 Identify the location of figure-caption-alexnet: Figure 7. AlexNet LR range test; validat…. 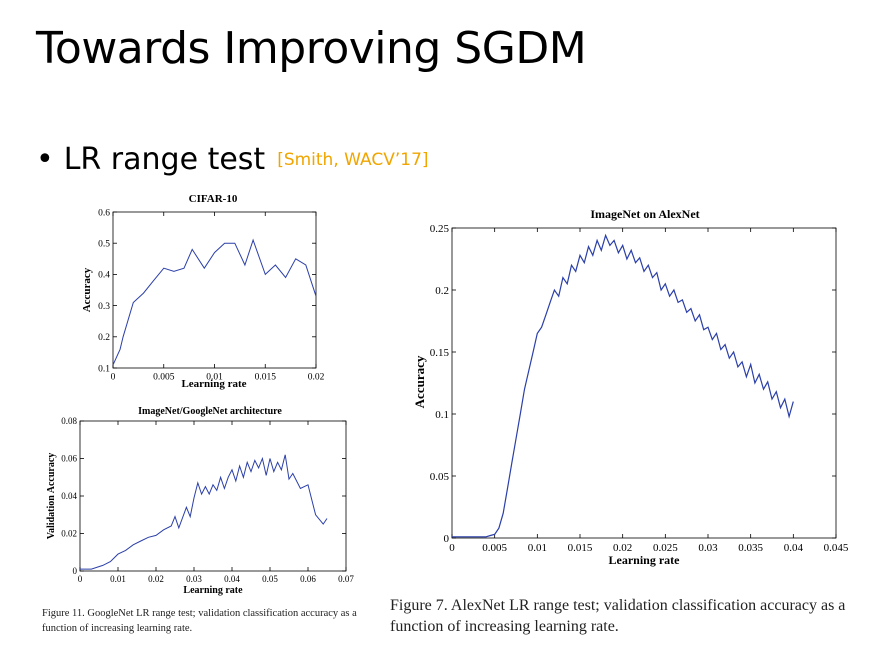
(618, 616).